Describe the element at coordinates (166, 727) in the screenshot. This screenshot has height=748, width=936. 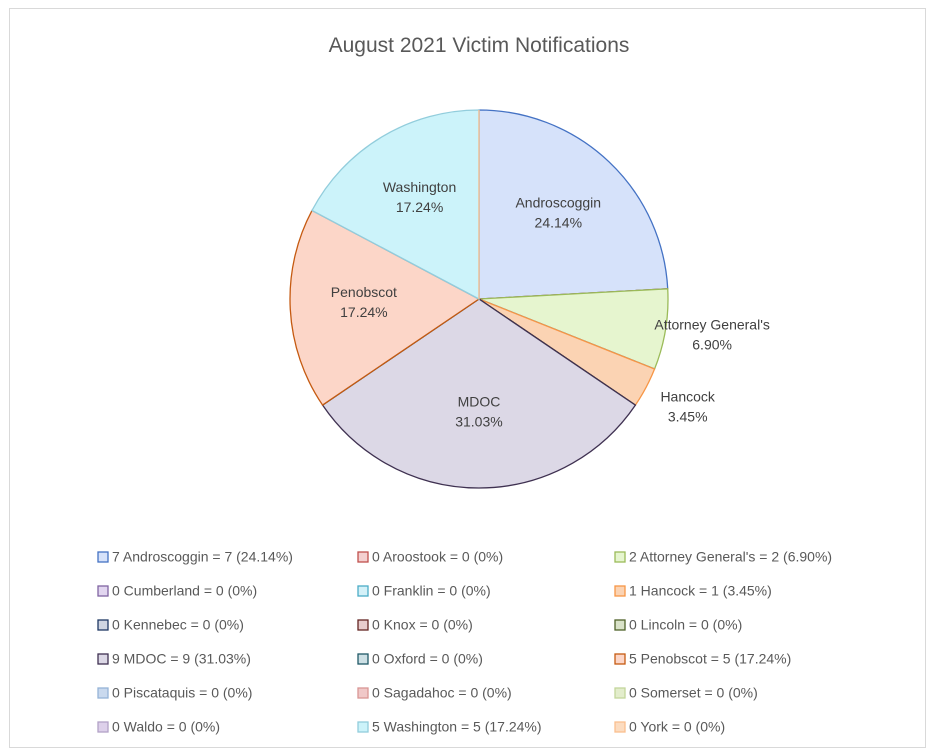
I see `legend-text: 0 Waldo = 0 (0%)` at that location.